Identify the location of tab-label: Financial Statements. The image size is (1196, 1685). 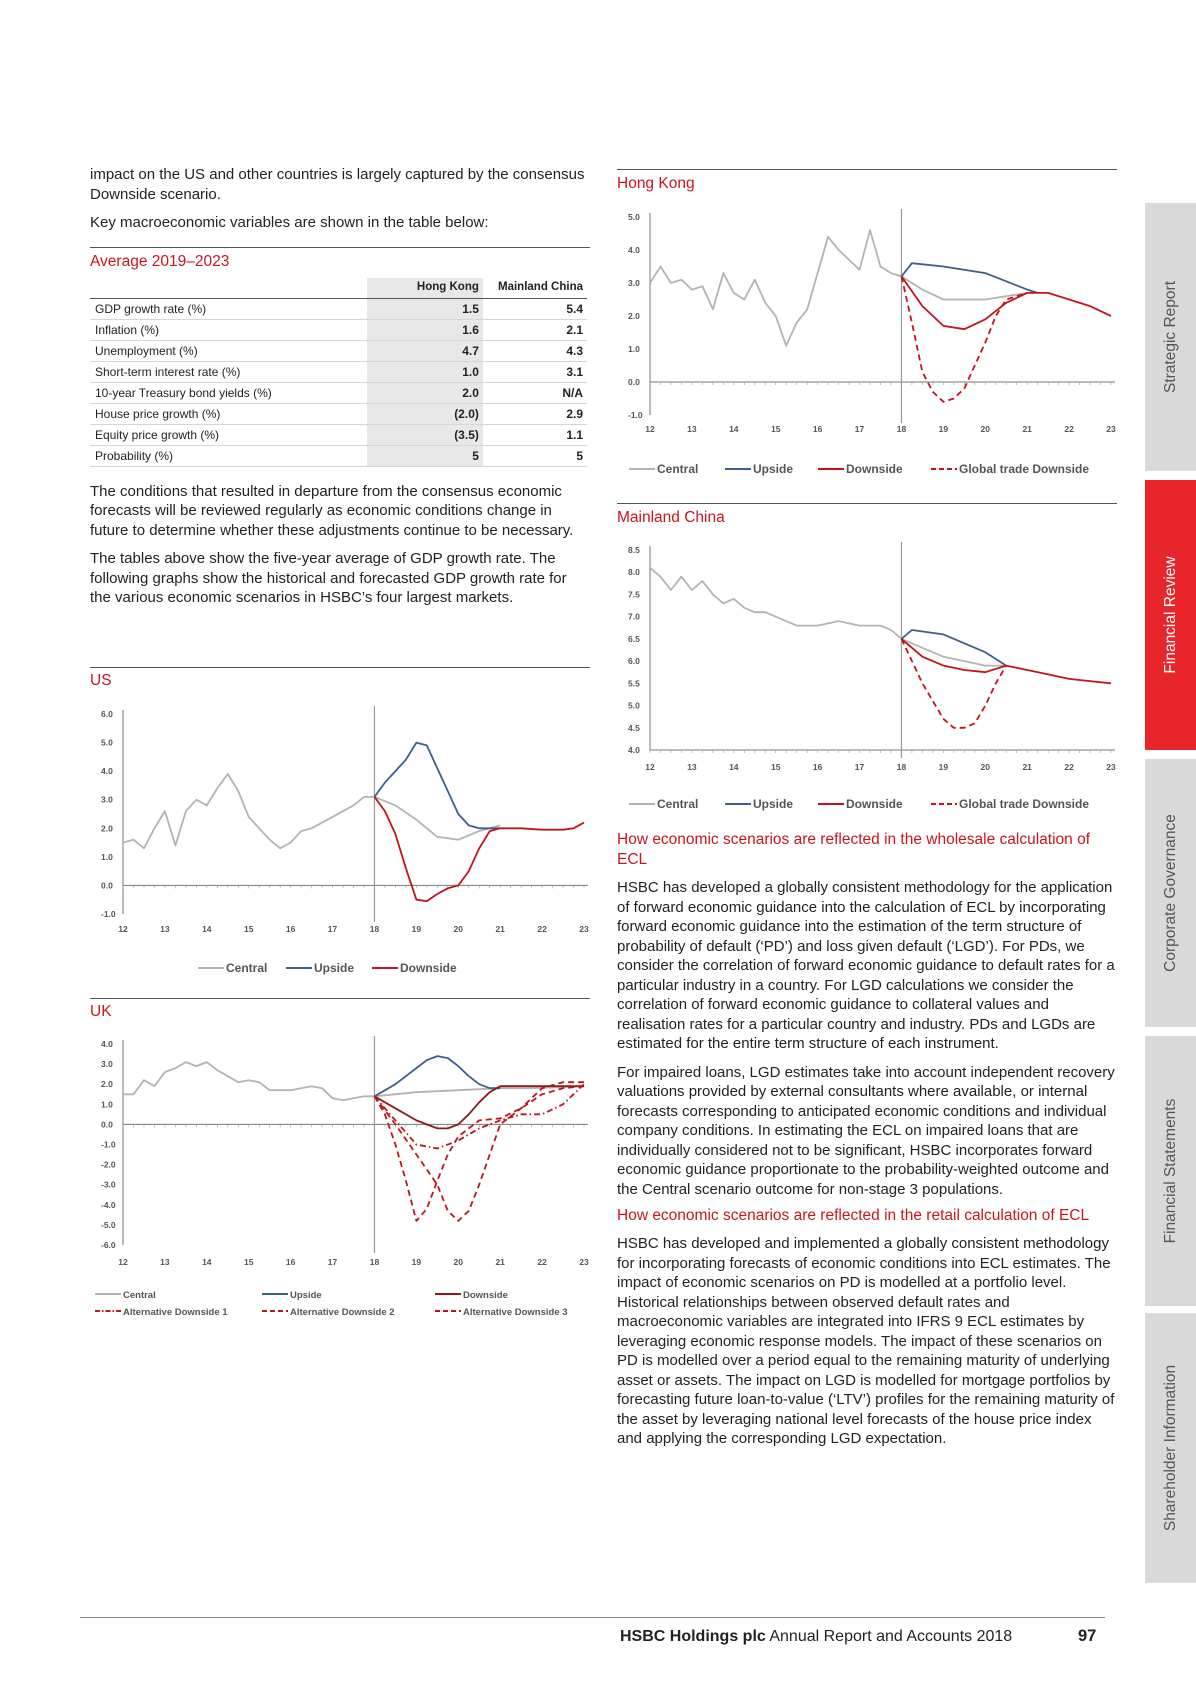
(1170, 1171).